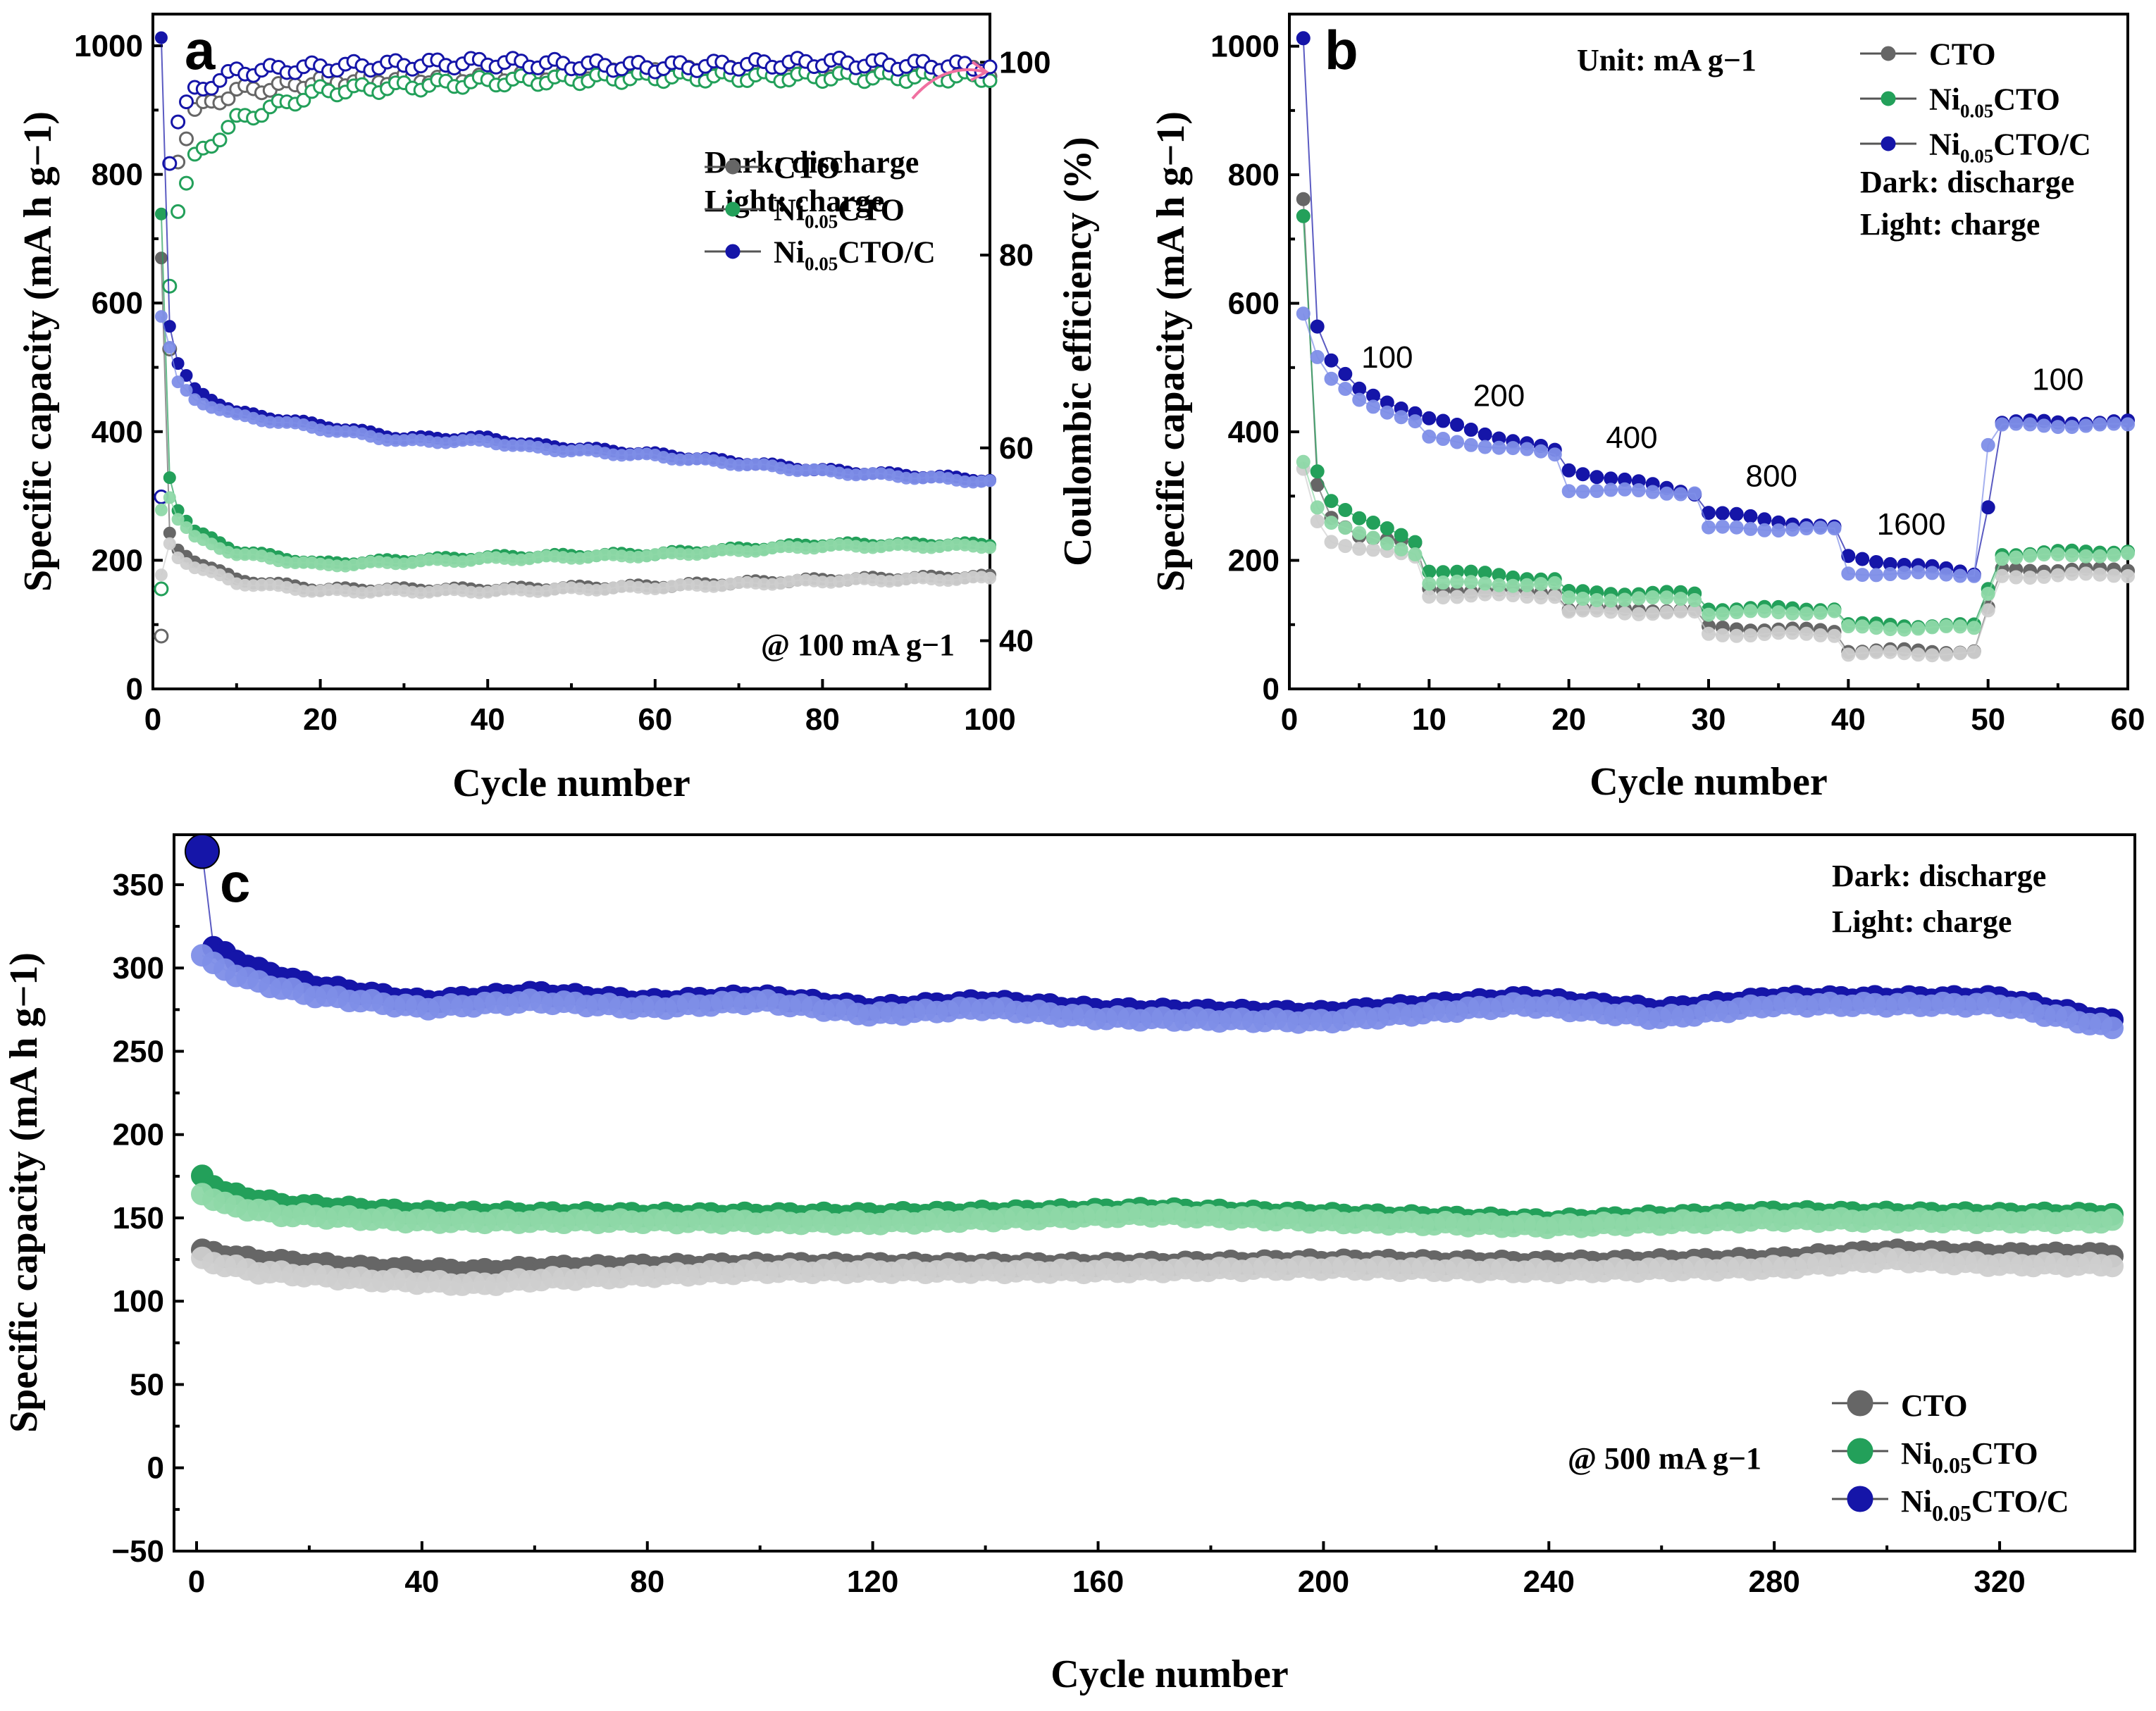 The height and width of the screenshot is (1711, 2156). I want to click on y-tick-label: 350, so click(138, 885).